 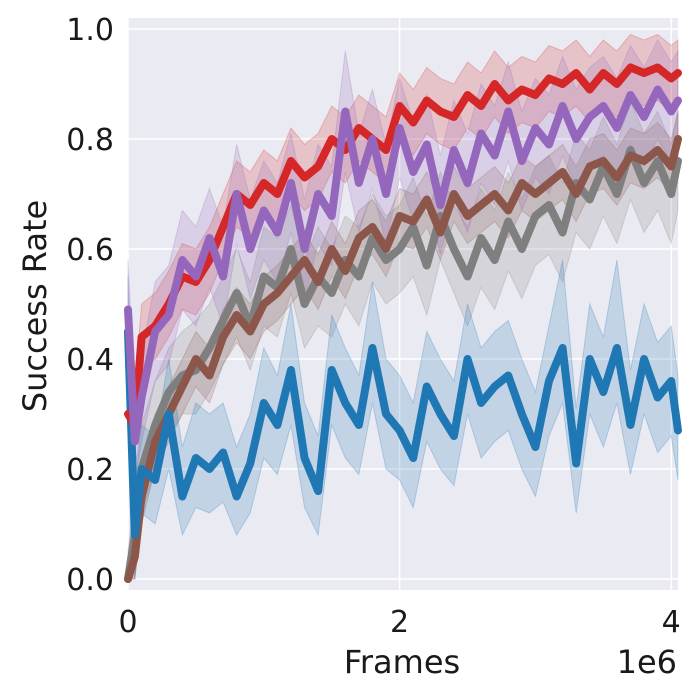 I want to click on y-tick-label: 0.4, so click(x=90, y=360).